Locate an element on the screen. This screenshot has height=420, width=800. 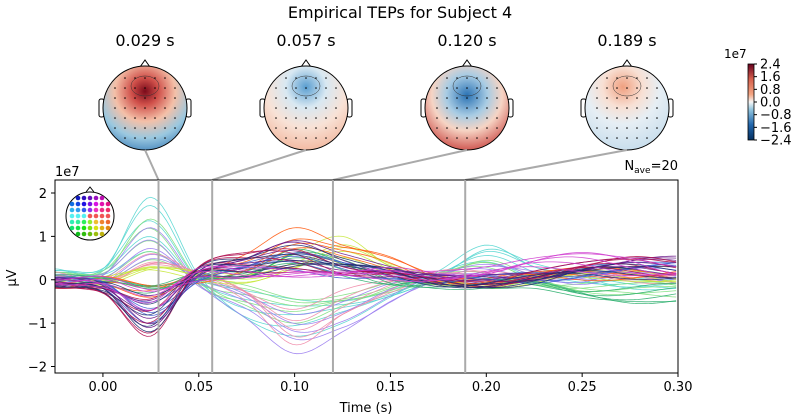
colorbar-tick-label: 0.8 is located at coordinates (770, 90).